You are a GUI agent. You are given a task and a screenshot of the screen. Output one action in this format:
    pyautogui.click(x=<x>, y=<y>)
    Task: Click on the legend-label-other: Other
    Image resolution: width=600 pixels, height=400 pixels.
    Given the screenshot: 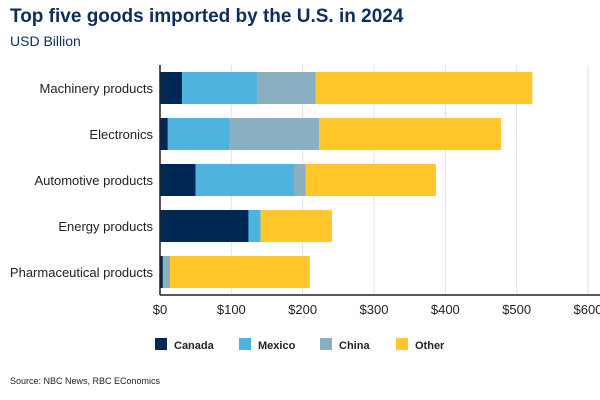 What is the action you would take?
    pyautogui.click(x=430, y=346)
    